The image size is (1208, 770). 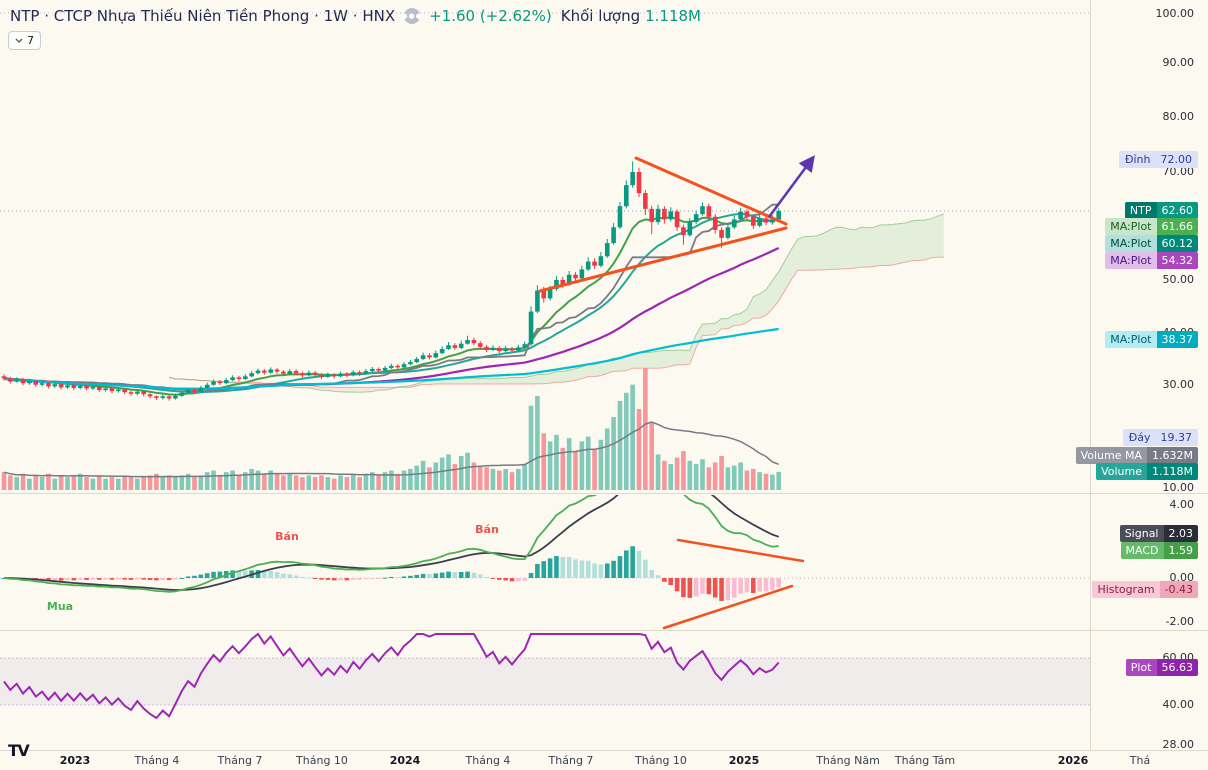 What do you see at coordinates (600, 16) in the screenshot?
I see `volume-label: Khối lượng` at bounding box center [600, 16].